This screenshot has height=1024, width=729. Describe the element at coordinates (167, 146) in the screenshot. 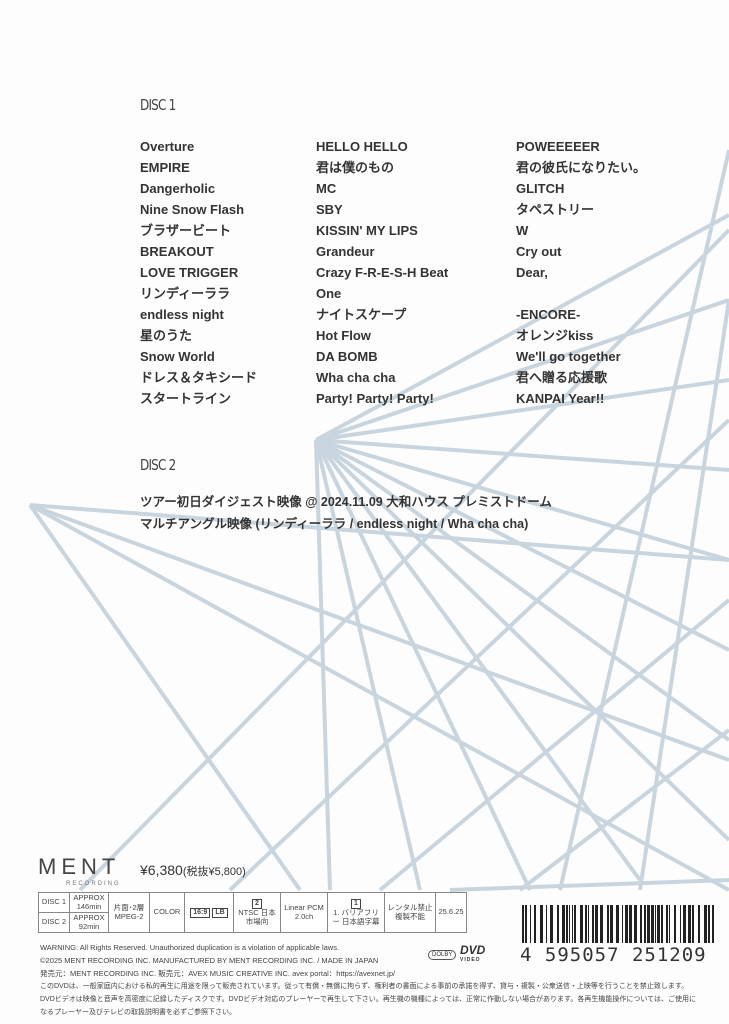

I see `track-item: Overture` at that location.